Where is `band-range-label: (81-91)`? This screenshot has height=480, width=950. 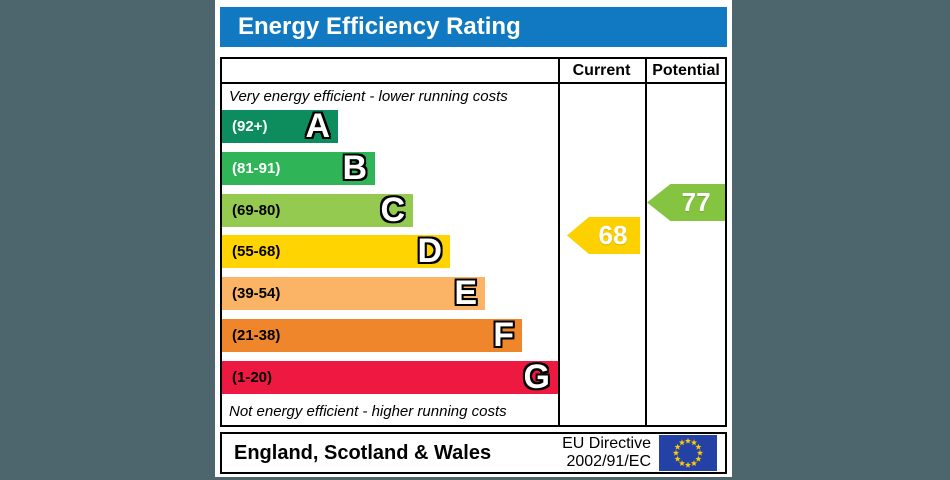
band-range-label: (81-91) is located at coordinates (256, 168).